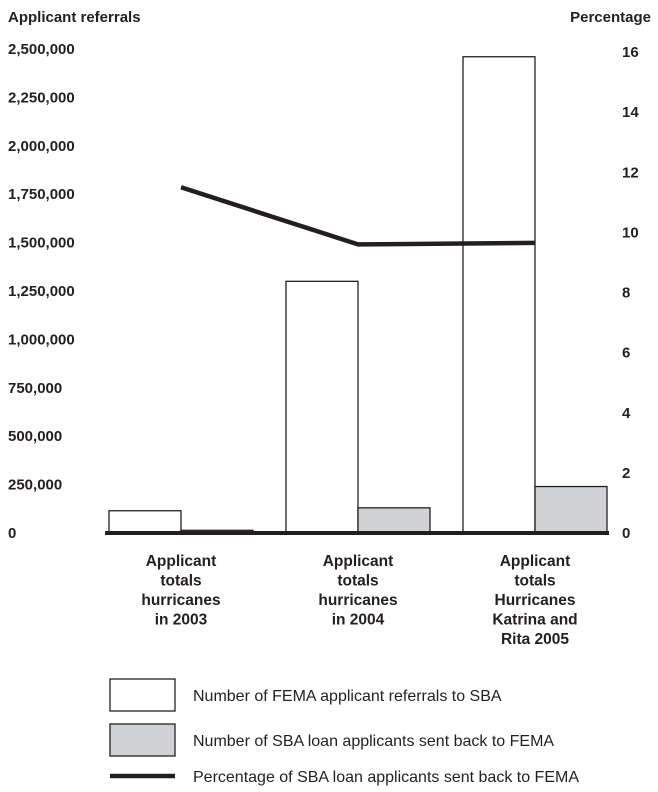 This screenshot has width=658, height=792. I want to click on right-tick-label: 14, so click(630, 112).